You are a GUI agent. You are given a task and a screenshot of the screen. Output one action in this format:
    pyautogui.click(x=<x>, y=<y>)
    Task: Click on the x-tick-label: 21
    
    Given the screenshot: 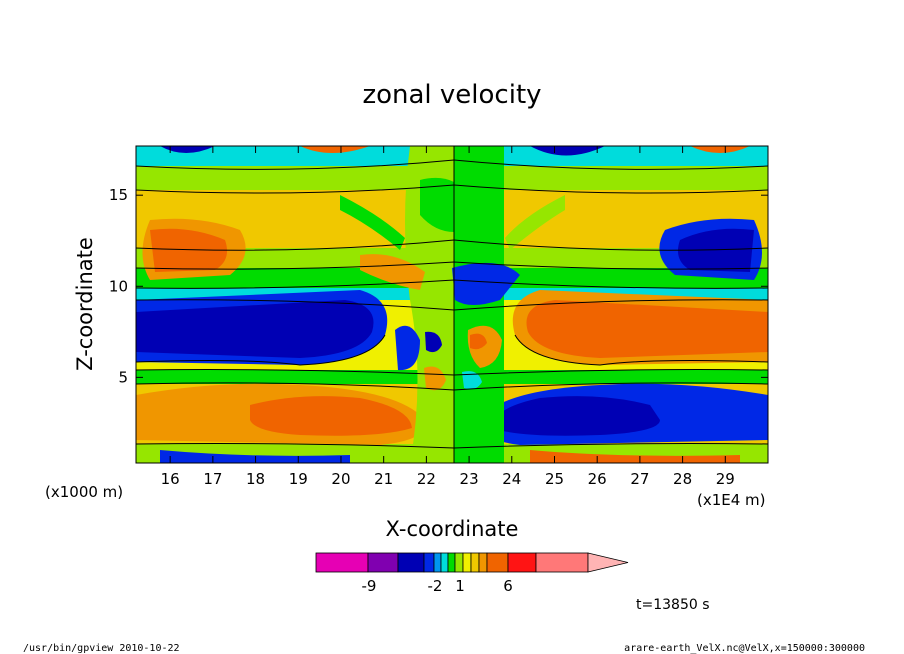 What is the action you would take?
    pyautogui.click(x=383, y=479)
    